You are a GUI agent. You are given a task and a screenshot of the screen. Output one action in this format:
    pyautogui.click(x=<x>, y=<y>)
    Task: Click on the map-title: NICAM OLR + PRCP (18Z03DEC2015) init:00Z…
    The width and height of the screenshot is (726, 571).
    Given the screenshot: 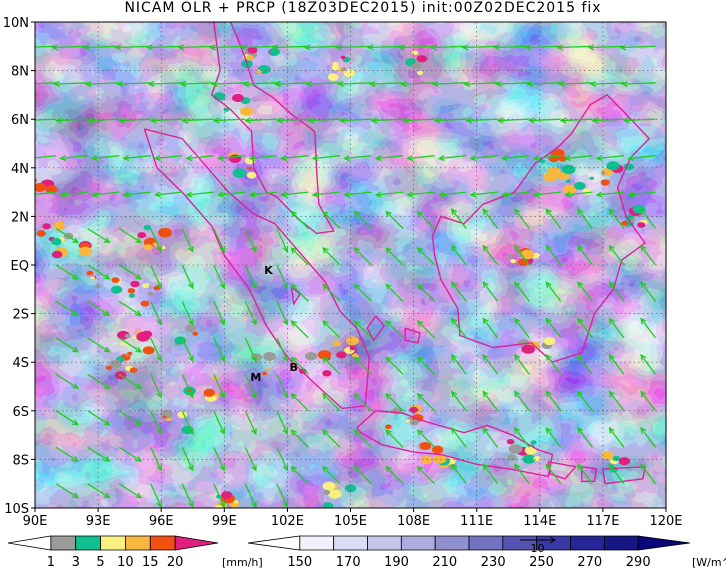 What is the action you would take?
    pyautogui.click(x=363, y=8)
    